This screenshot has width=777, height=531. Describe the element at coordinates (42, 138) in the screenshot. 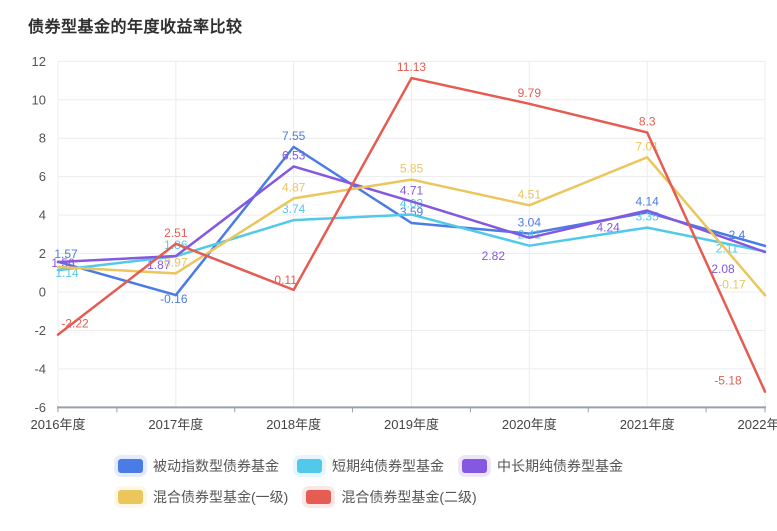

I see `y-tick-label: 8` at that location.